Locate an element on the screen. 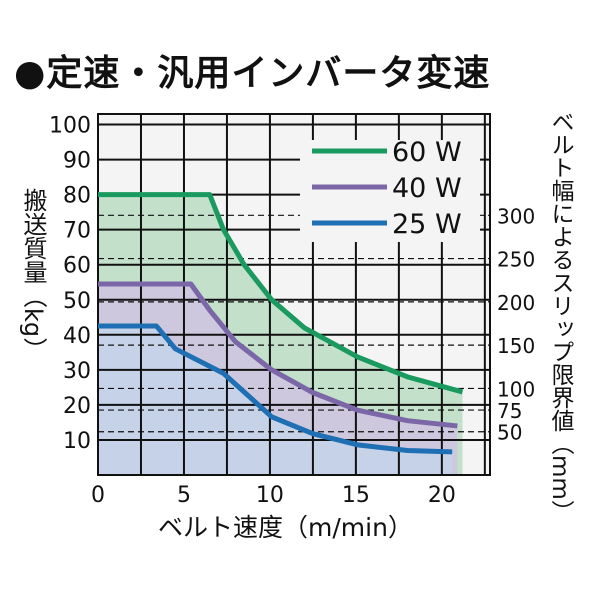 The image size is (600, 600). x-tick-label: 5 is located at coordinates (184, 495).